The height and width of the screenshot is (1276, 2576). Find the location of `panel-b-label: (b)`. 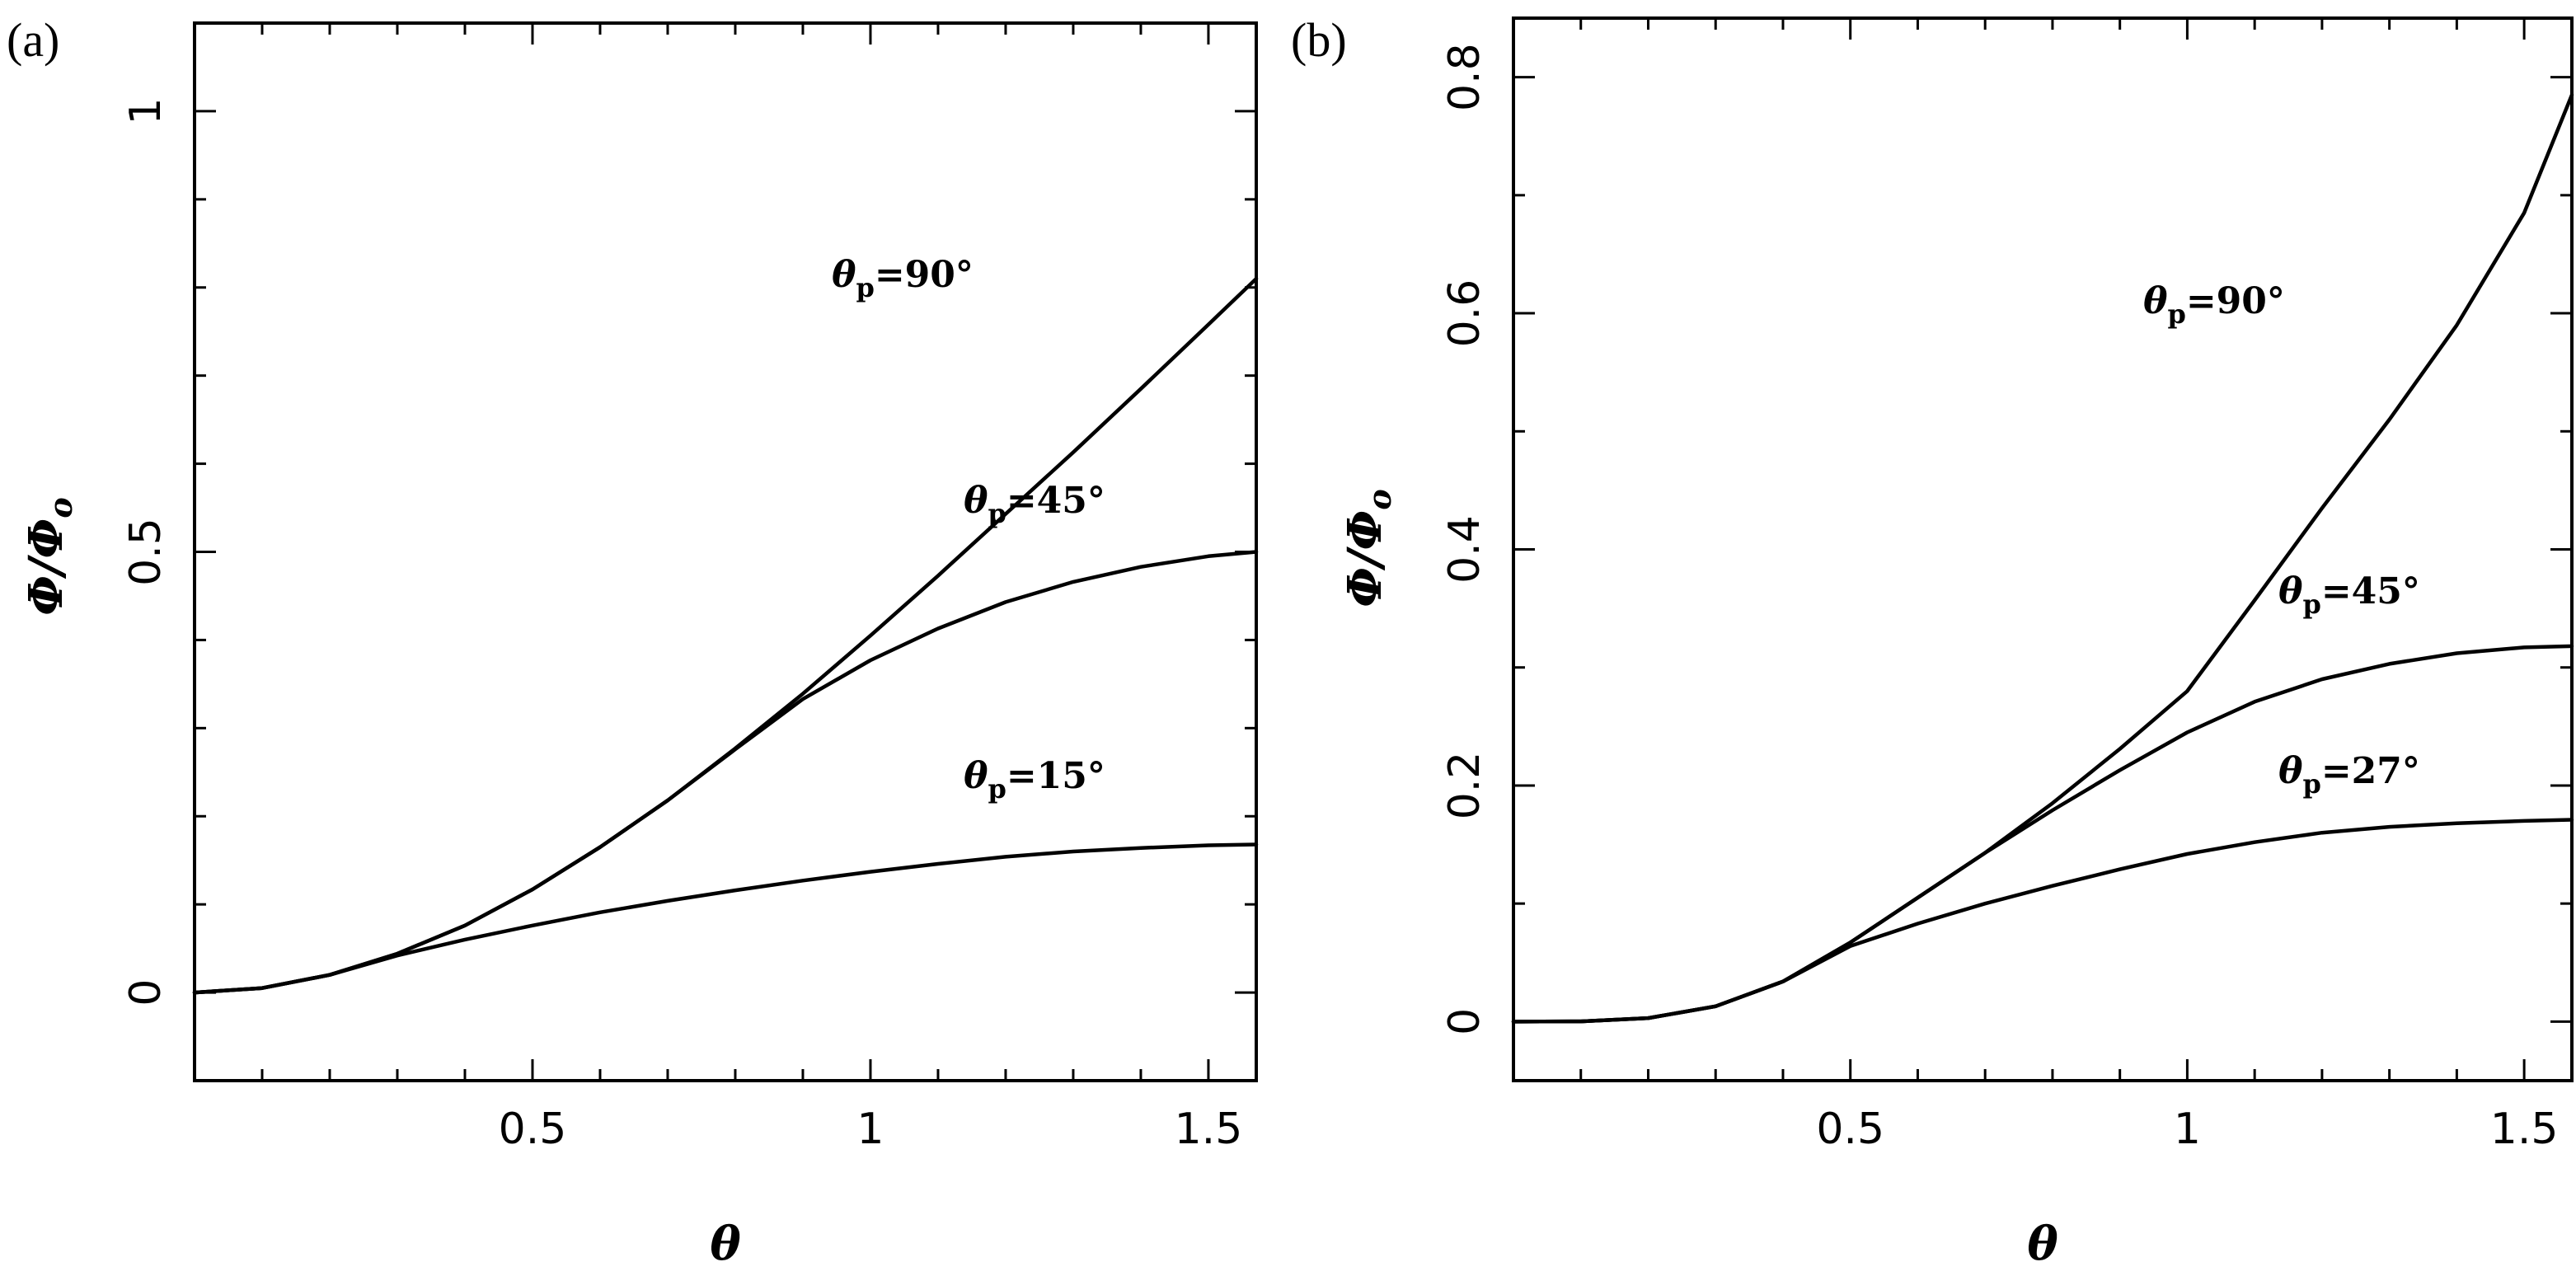

panel-b-label: (b) is located at coordinates (1319, 40).